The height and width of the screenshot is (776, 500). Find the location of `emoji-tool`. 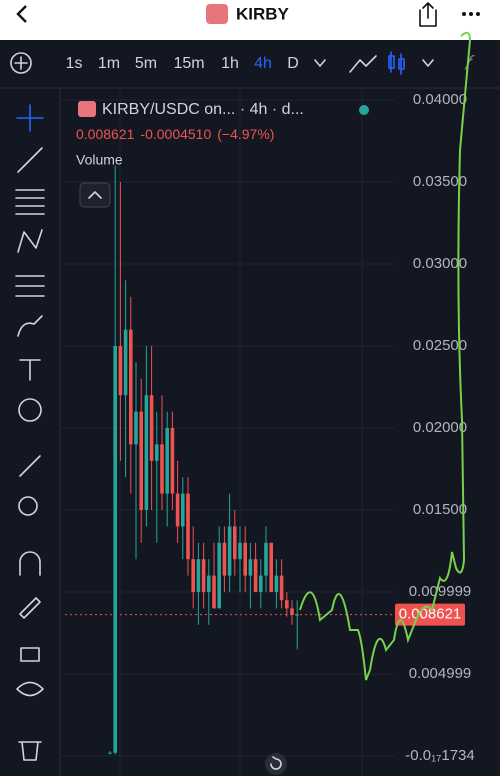

emoji-tool is located at coordinates (30, 410).